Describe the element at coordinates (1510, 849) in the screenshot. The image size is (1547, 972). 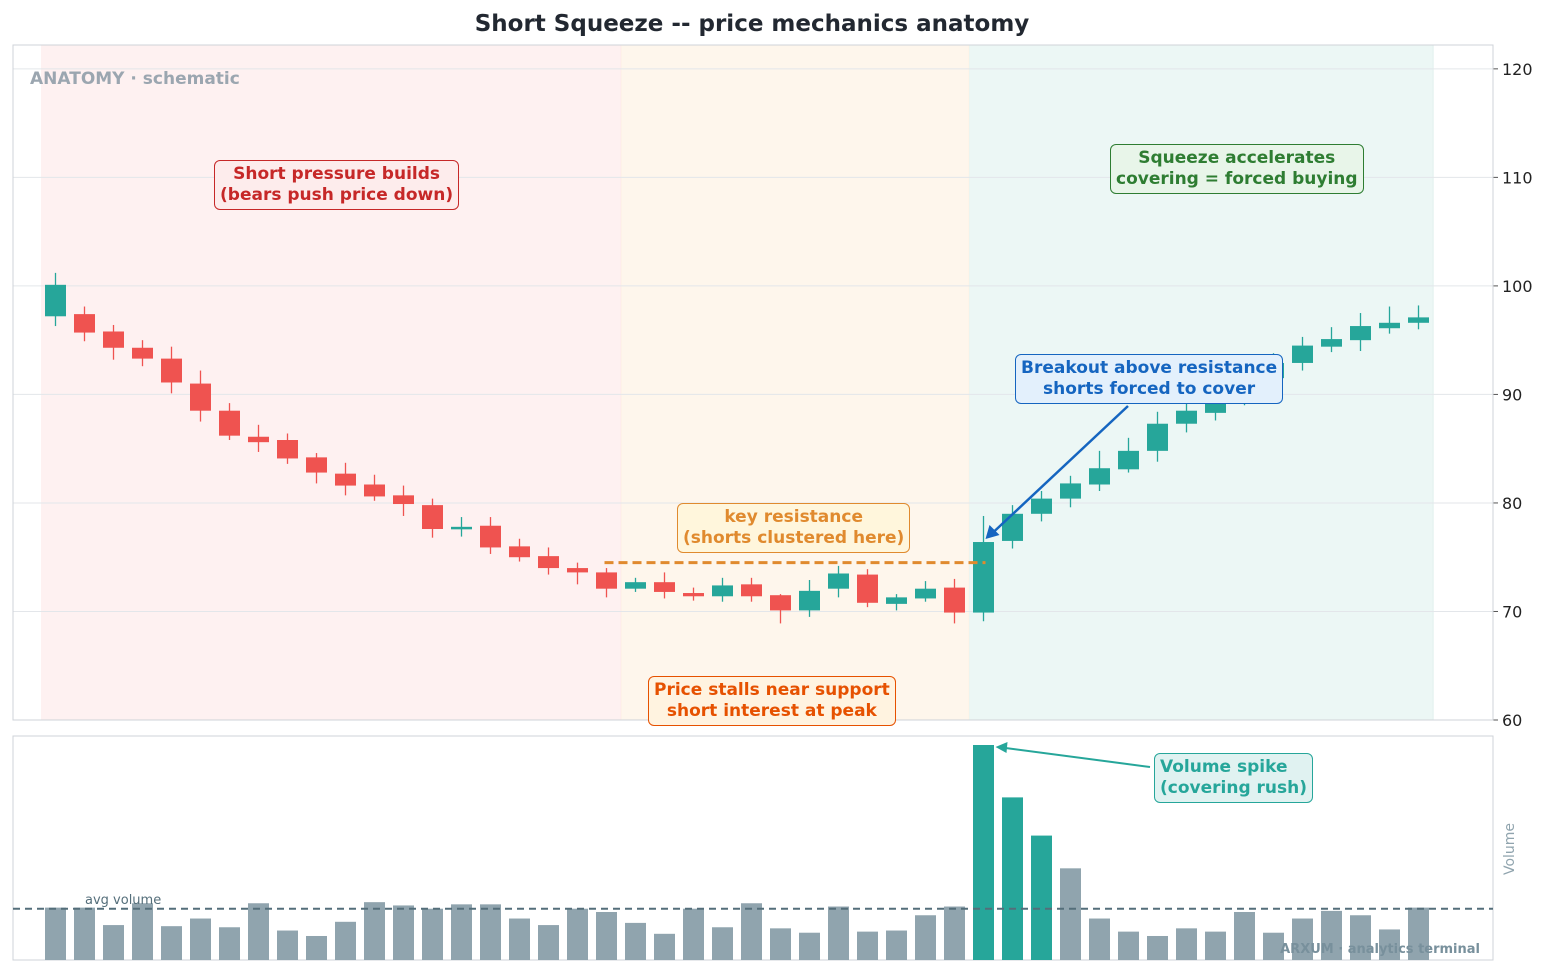
I see `volume-axis-label: Volume` at that location.